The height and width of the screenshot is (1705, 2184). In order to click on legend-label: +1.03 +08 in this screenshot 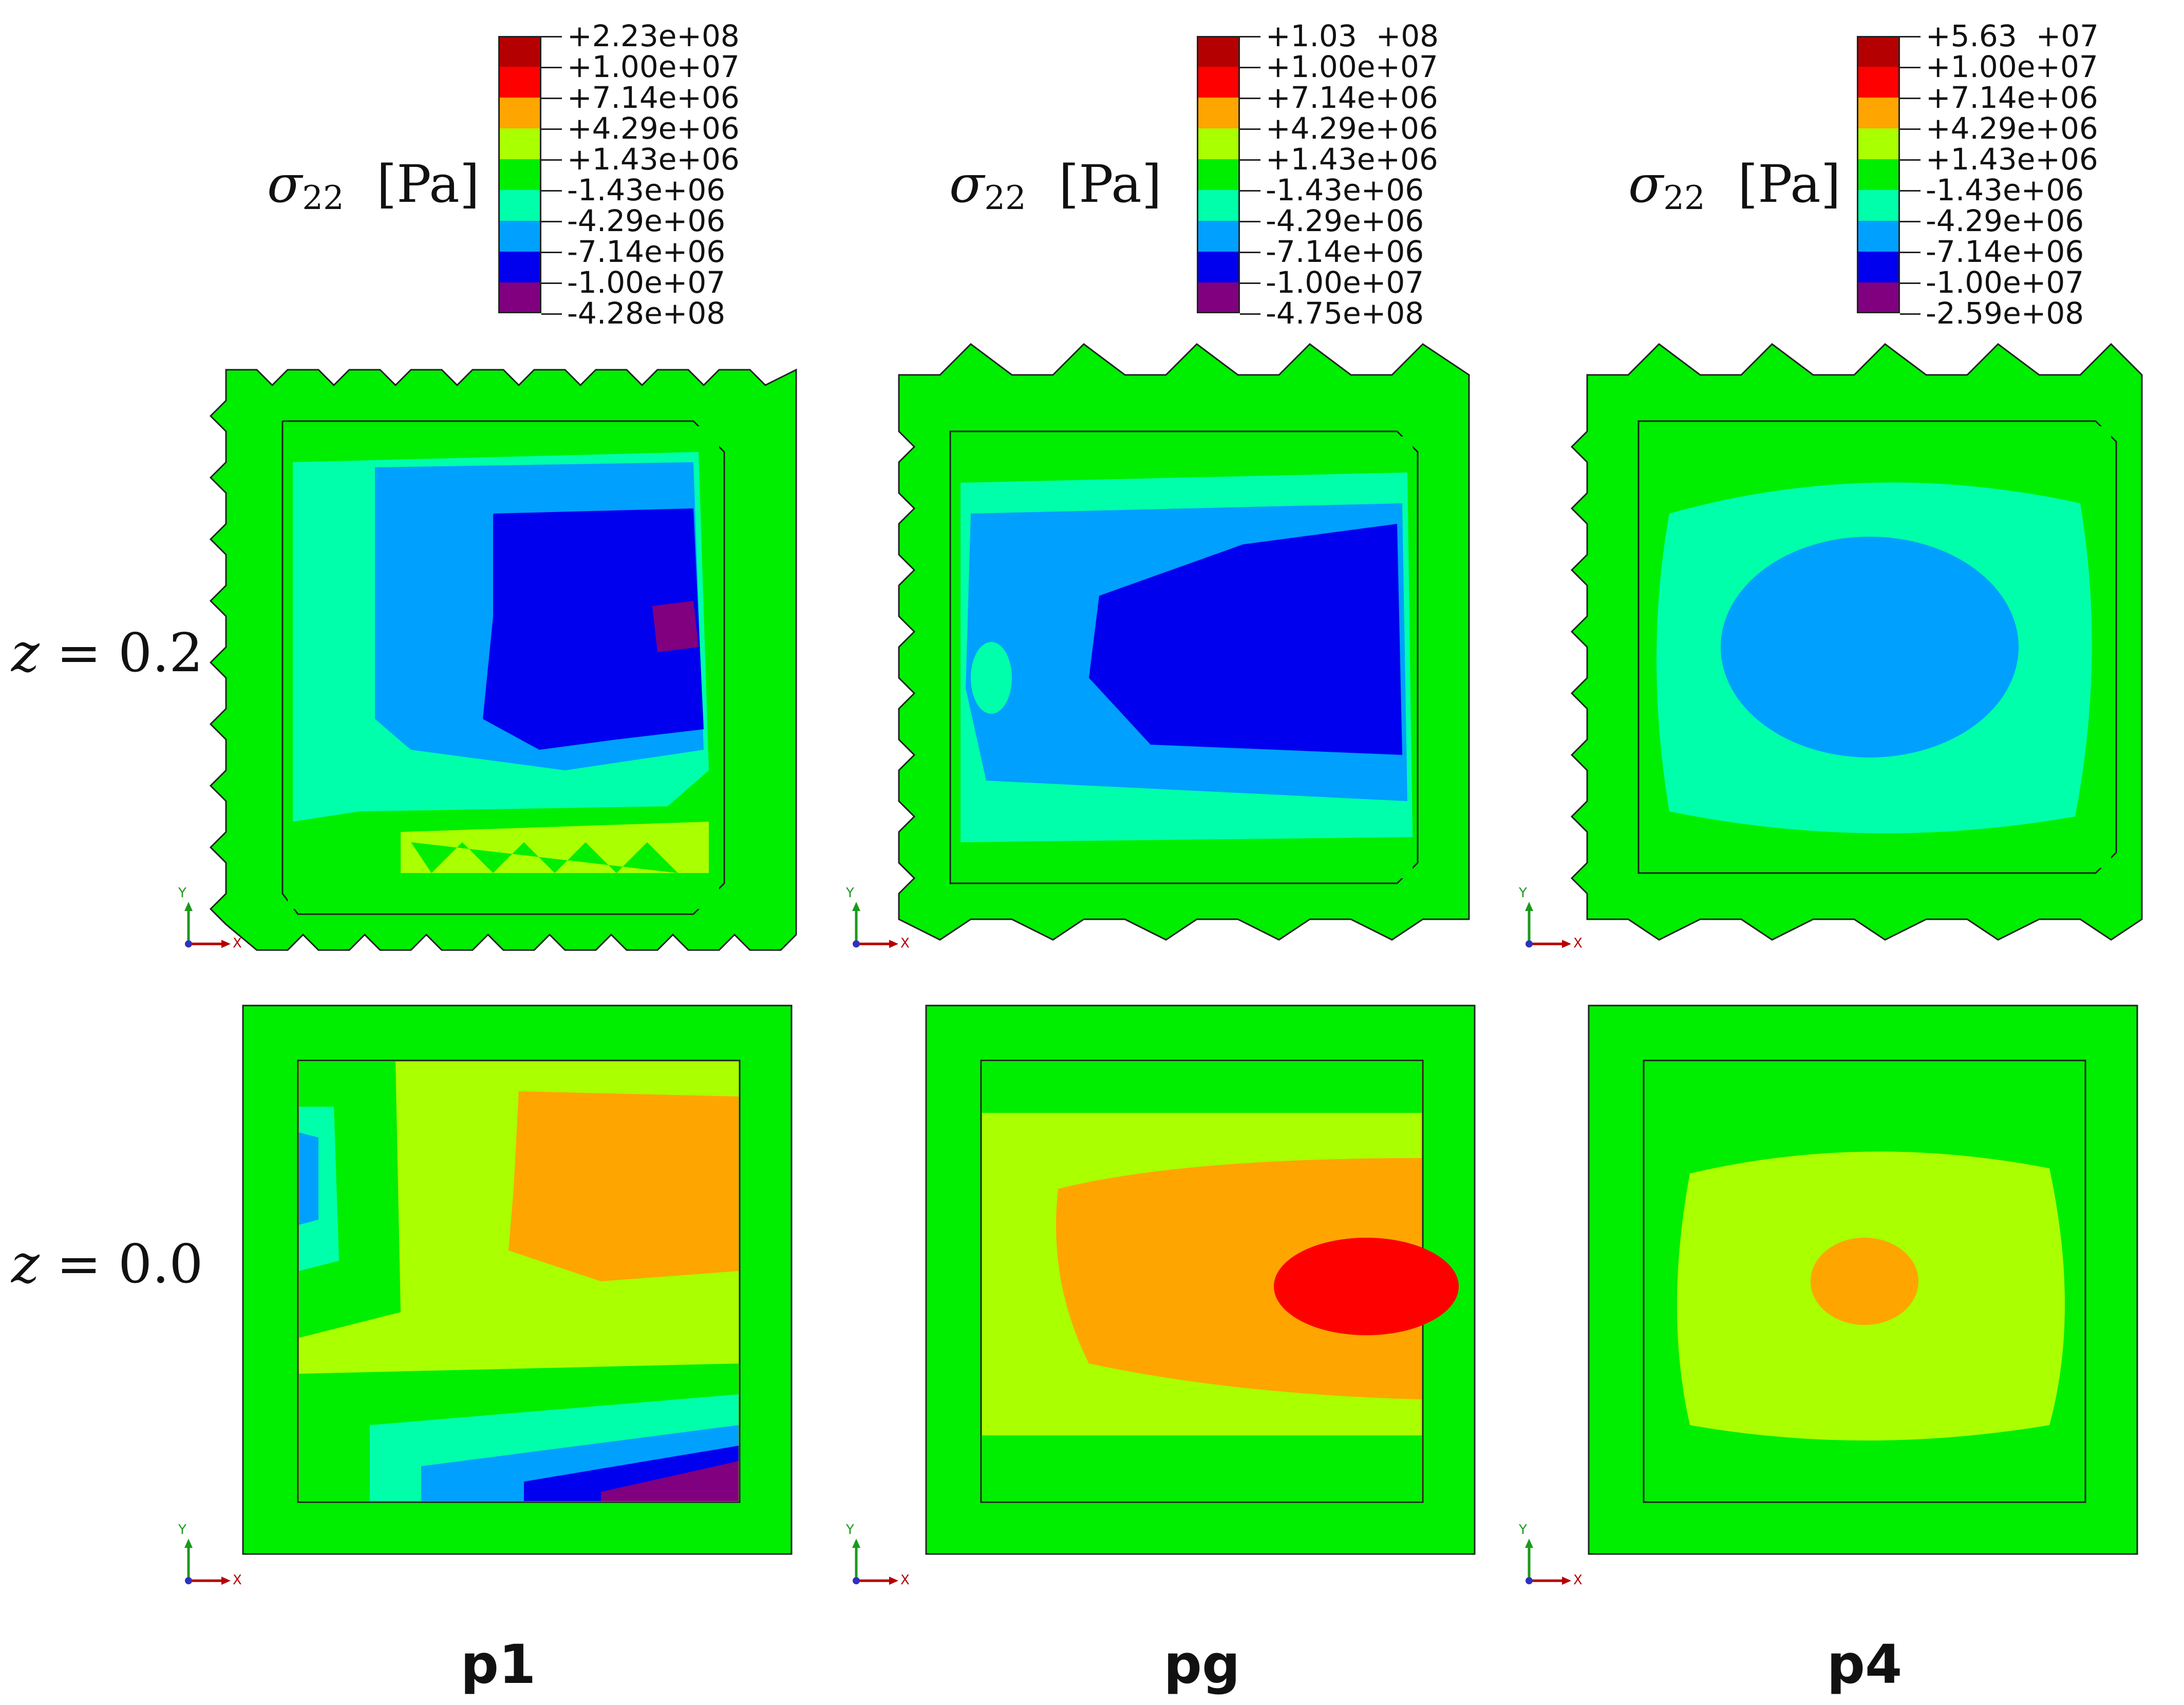, I will do `click(1352, 35)`.